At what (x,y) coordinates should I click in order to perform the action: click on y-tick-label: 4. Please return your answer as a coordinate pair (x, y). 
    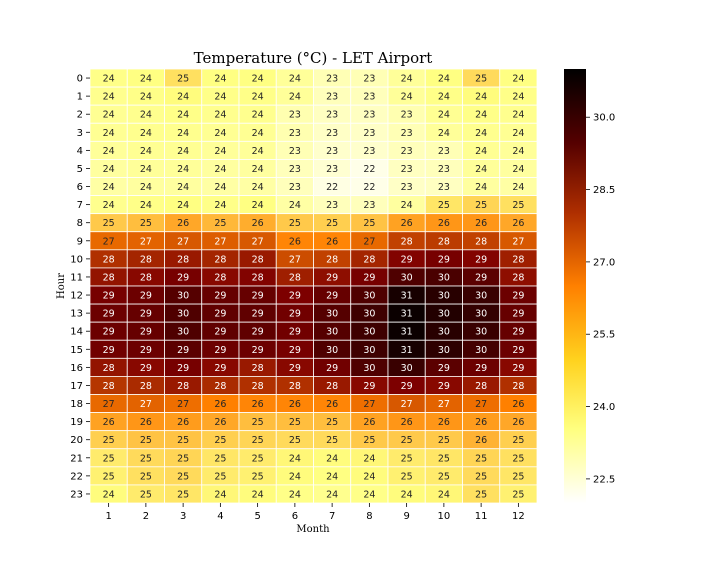
    Looking at the image, I should click on (80, 151).